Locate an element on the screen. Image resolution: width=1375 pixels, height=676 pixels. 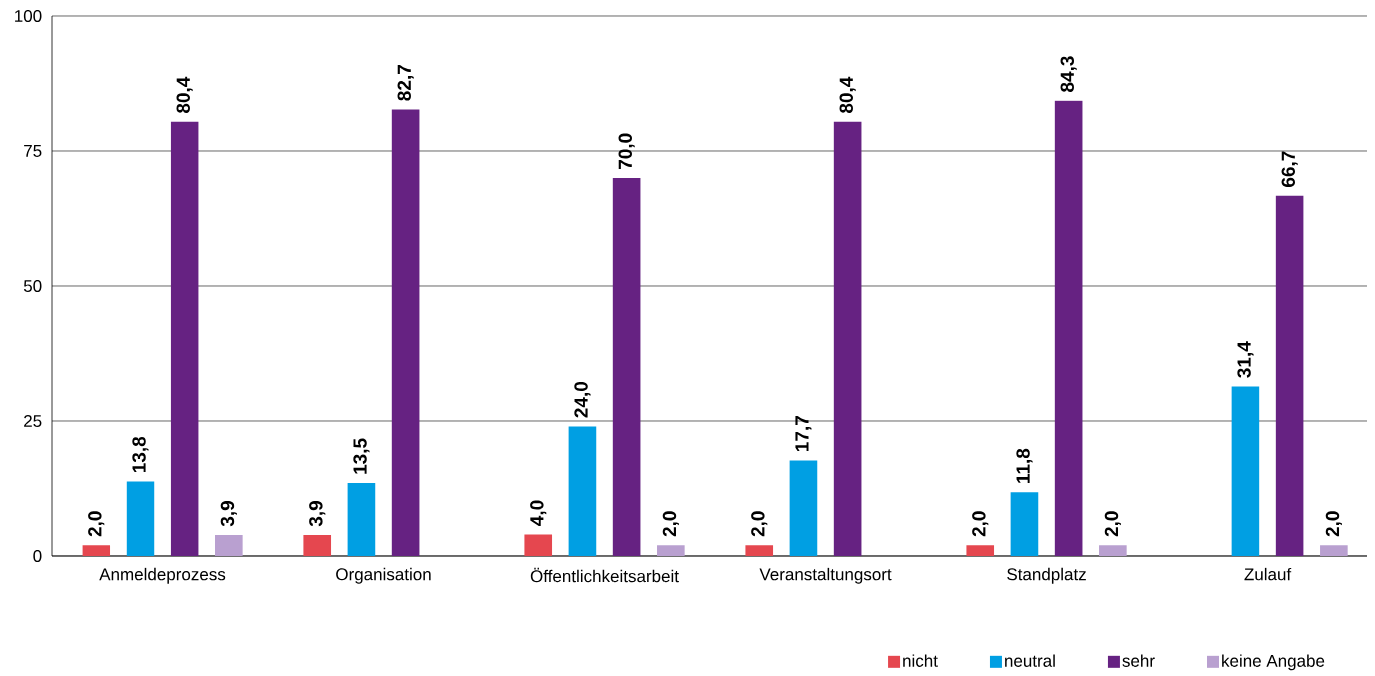
x-tick-label: Veranstaltungsort is located at coordinates (825, 575).